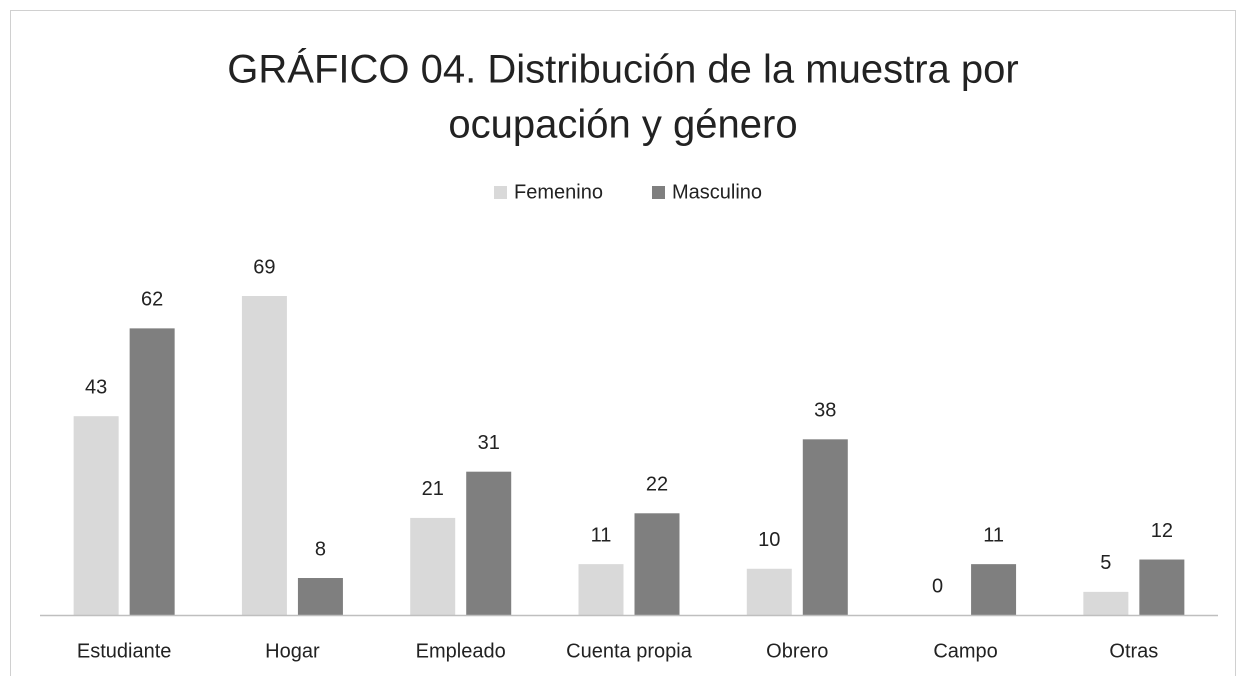 This screenshot has height=676, width=1246. What do you see at coordinates (825, 411) in the screenshot?
I see `data-label: 38` at bounding box center [825, 411].